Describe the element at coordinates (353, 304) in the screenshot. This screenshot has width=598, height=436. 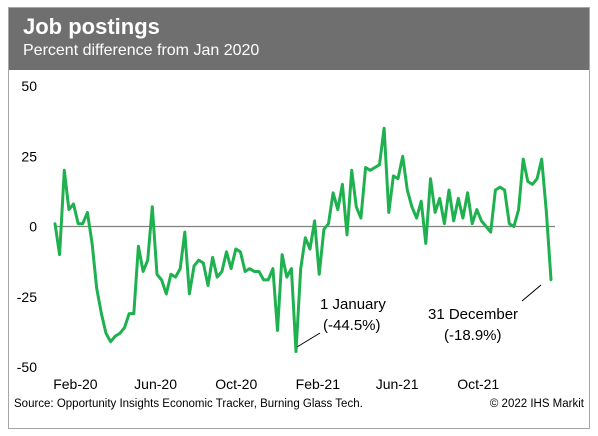
I see `annotation-jan-label: 1 January` at that location.